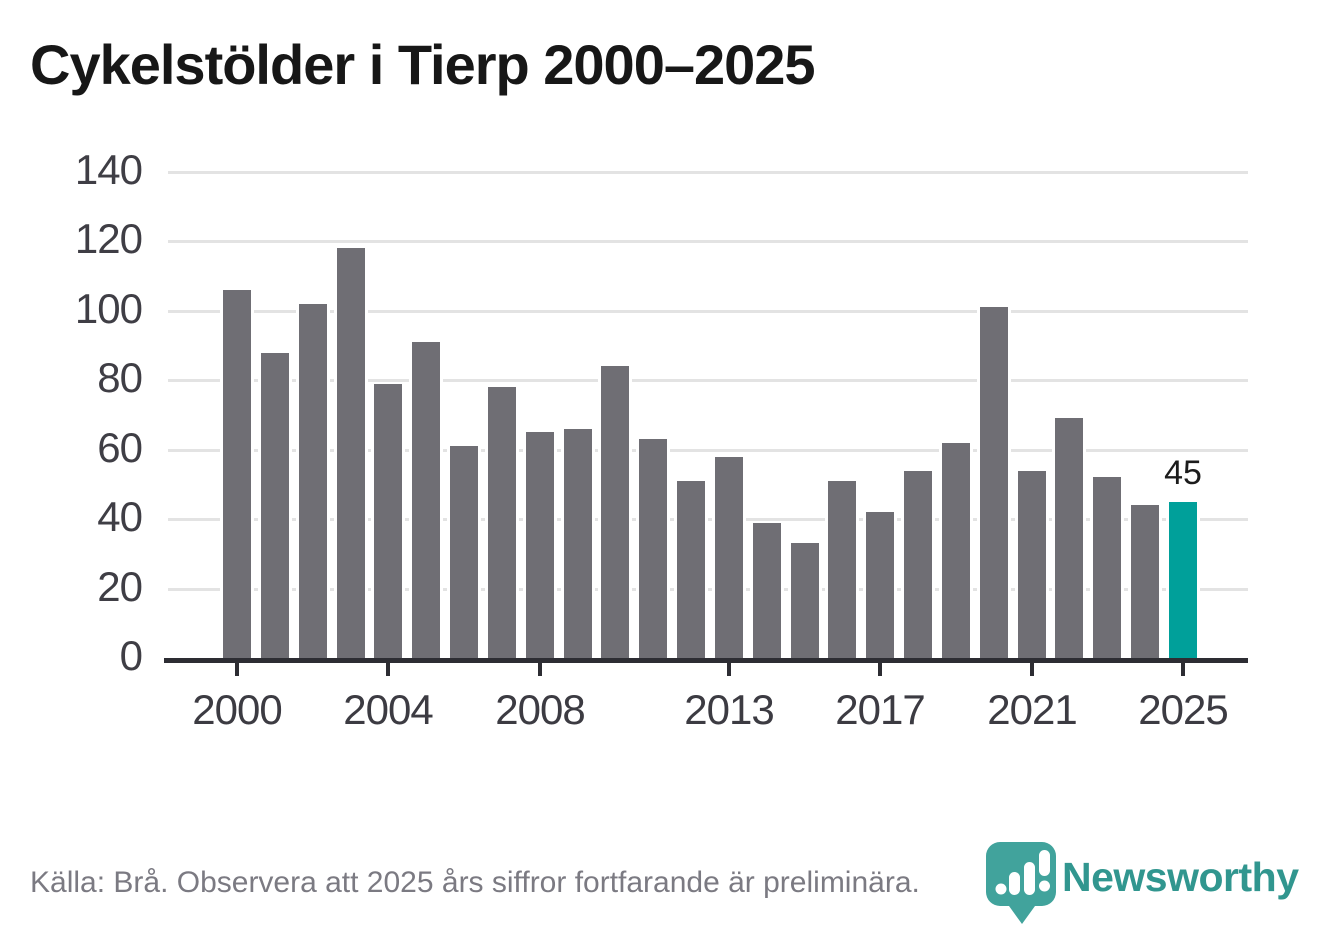  Describe the element at coordinates (1183, 709) in the screenshot. I see `x-axis-label: 2025` at that location.